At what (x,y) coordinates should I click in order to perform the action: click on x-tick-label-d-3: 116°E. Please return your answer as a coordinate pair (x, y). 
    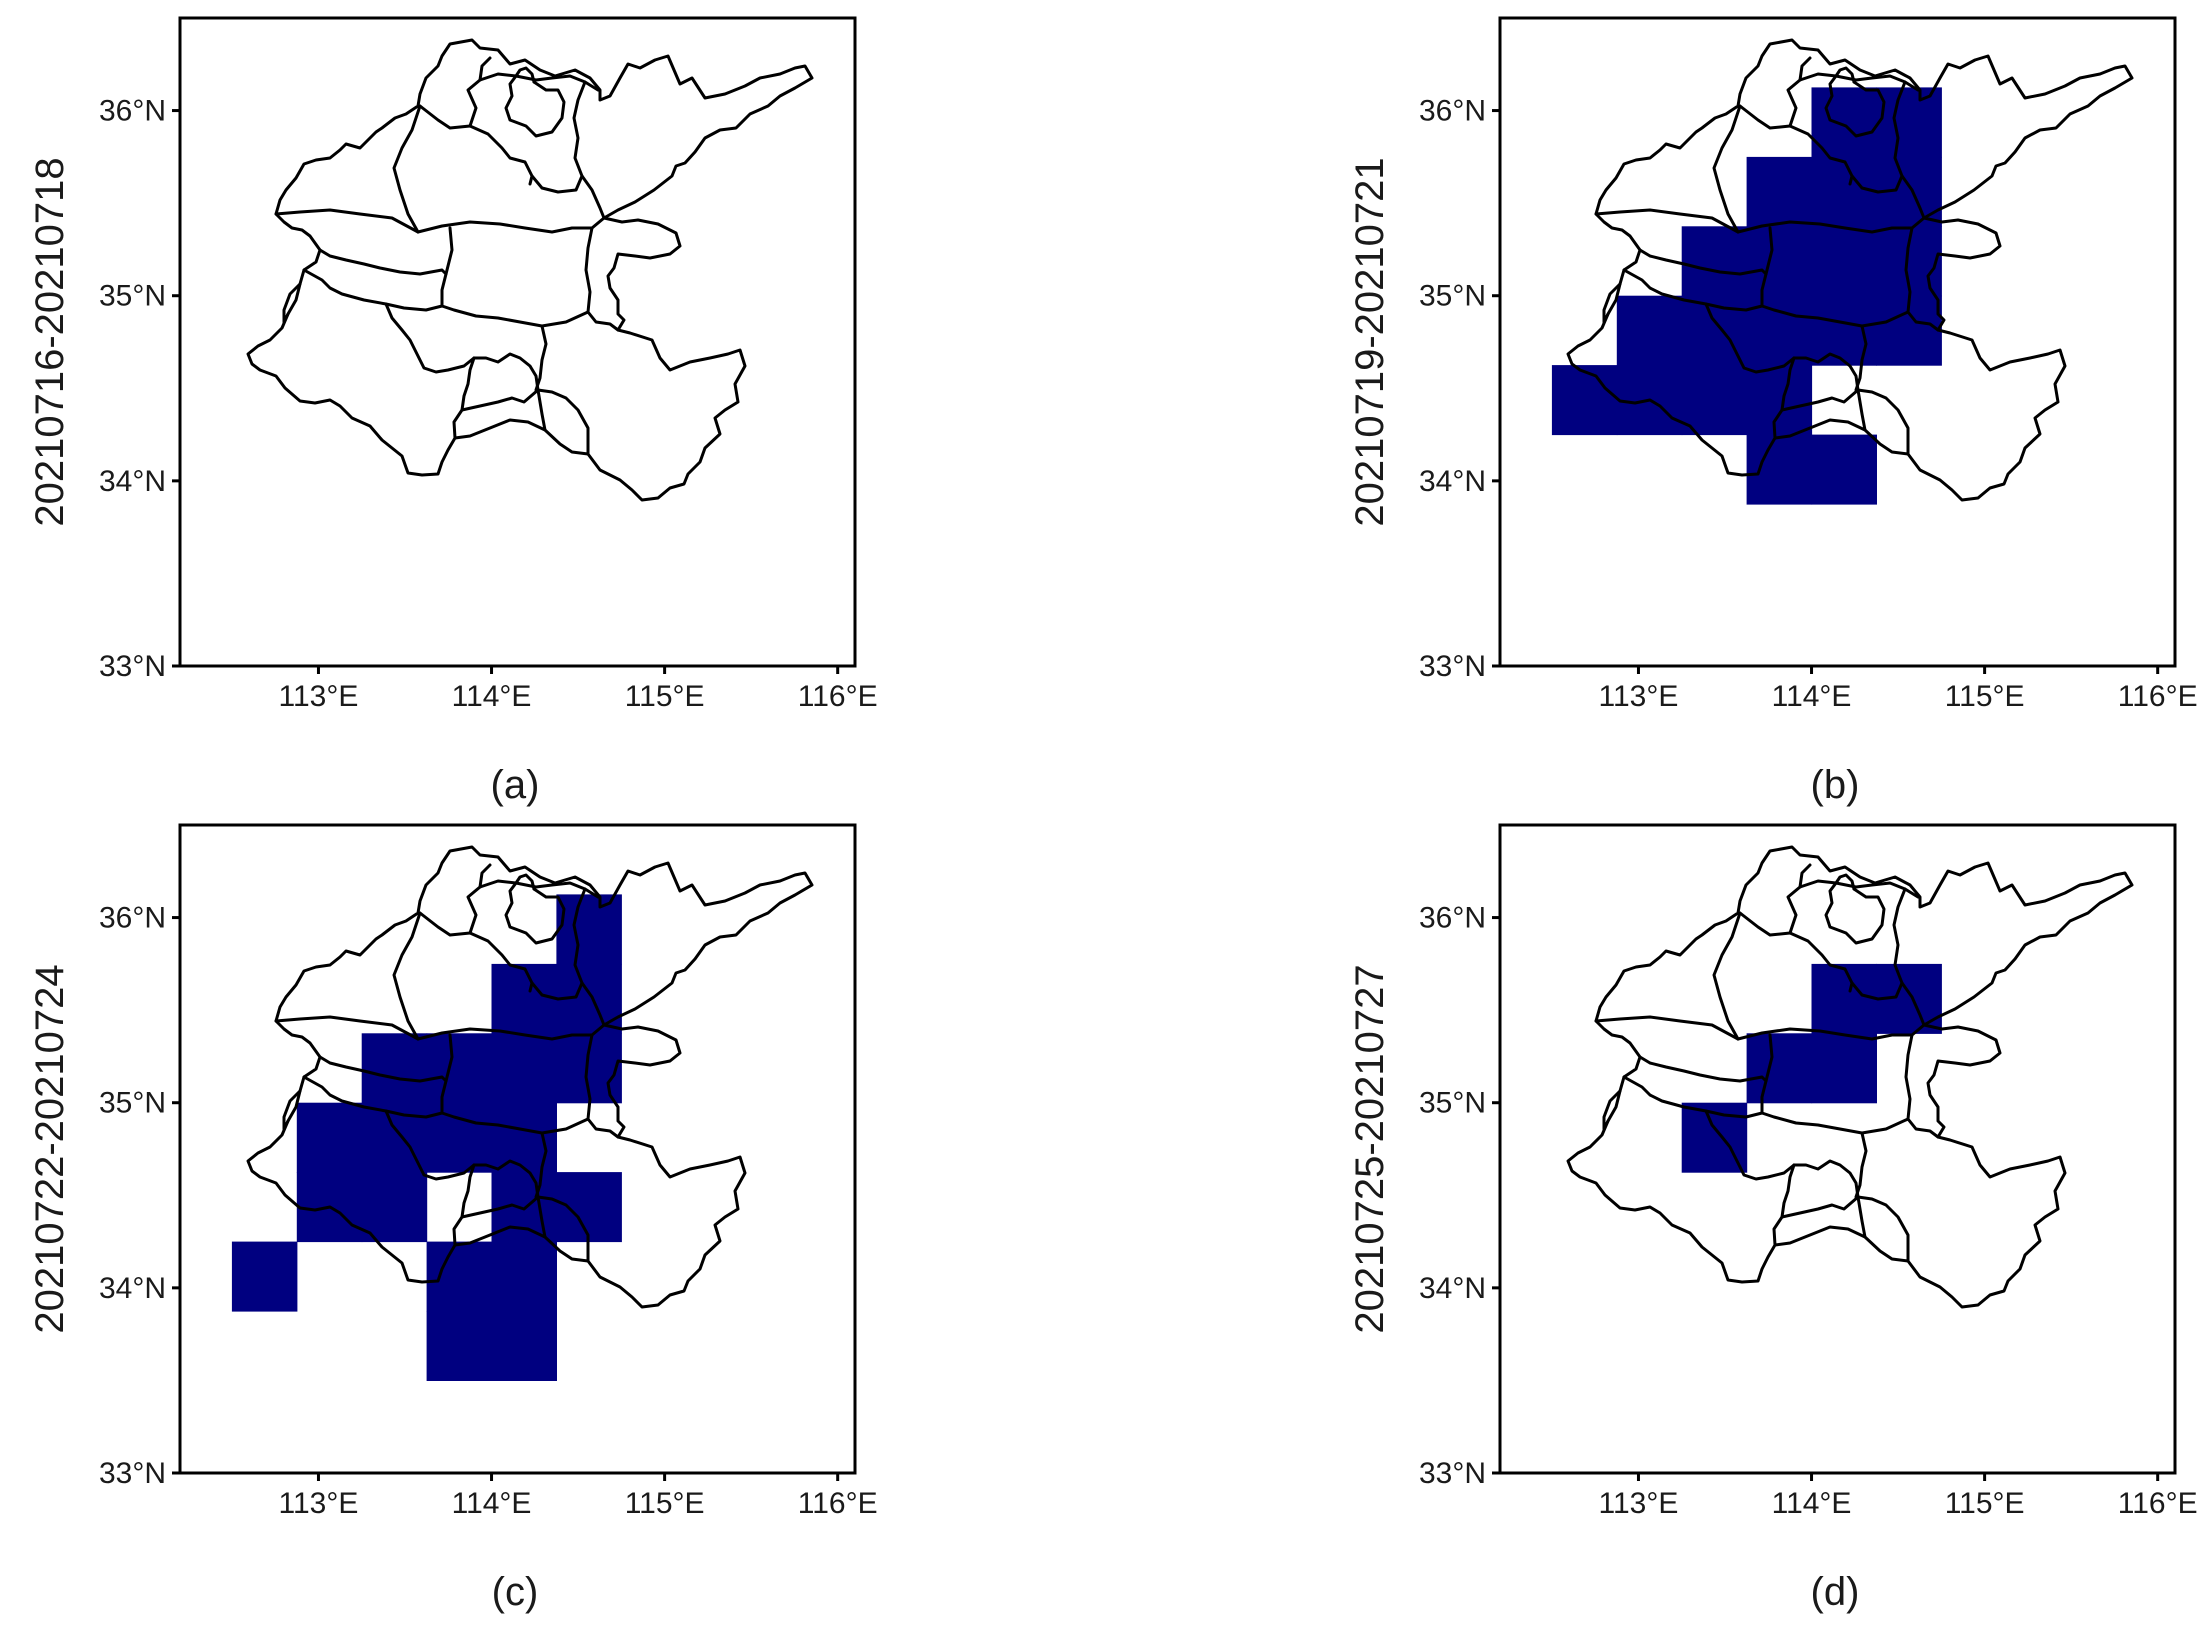
    Looking at the image, I should click on (2158, 1503).